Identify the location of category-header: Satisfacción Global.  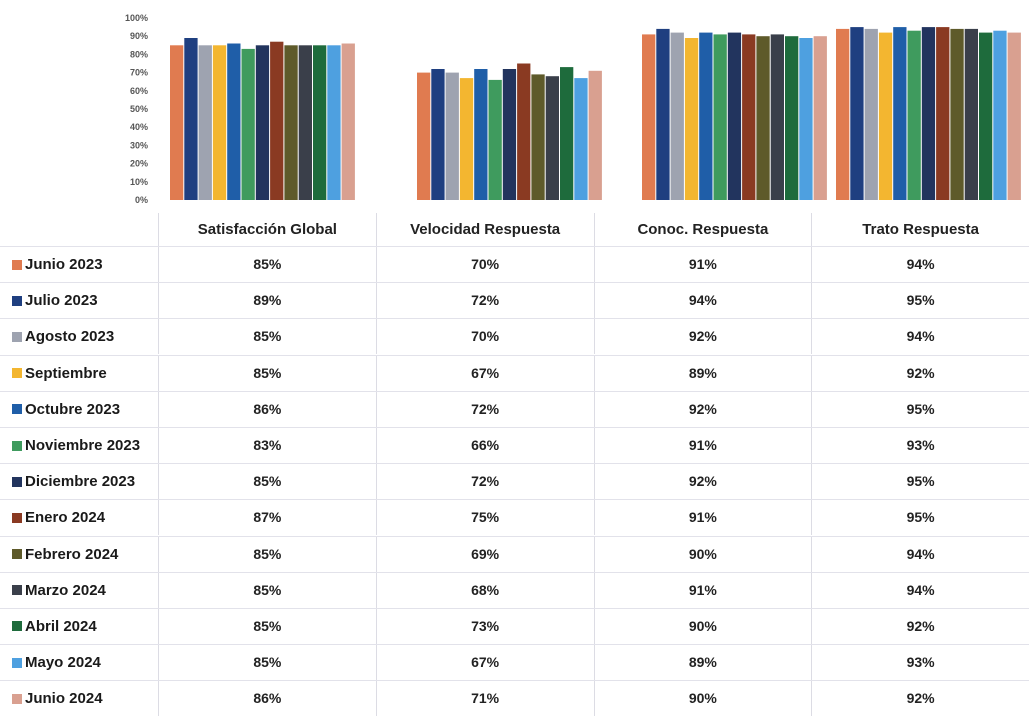
(267, 229).